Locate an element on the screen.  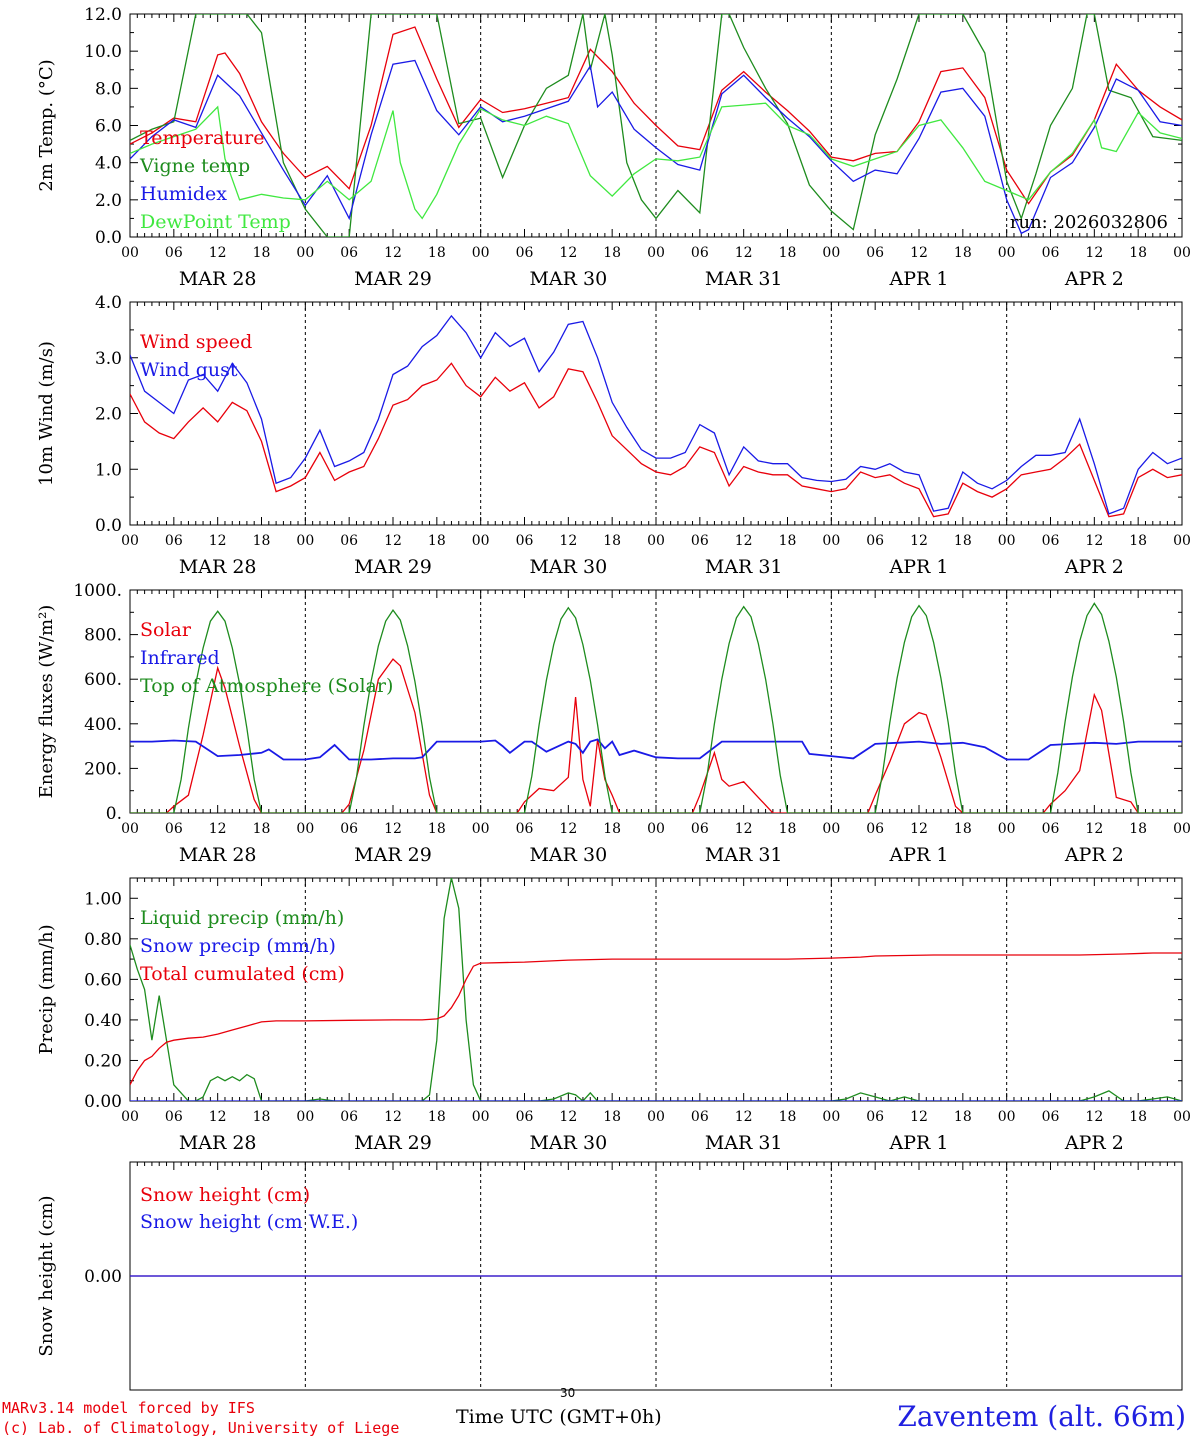
y-tick-label: 3.0 is located at coordinates (108, 359).